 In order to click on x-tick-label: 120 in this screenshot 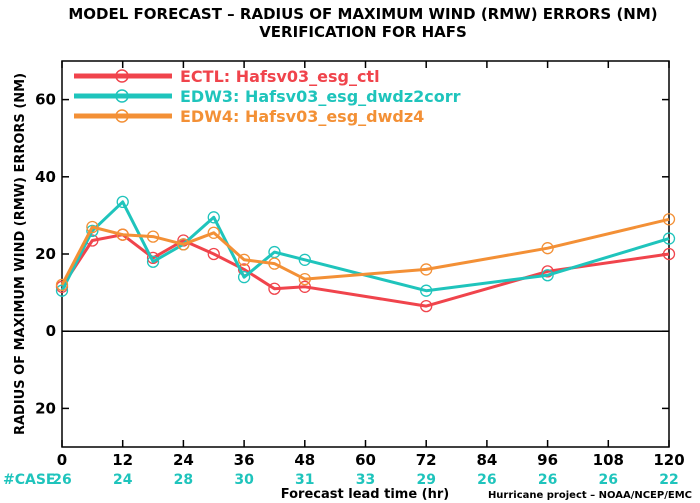, I will do `click(668, 460)`.